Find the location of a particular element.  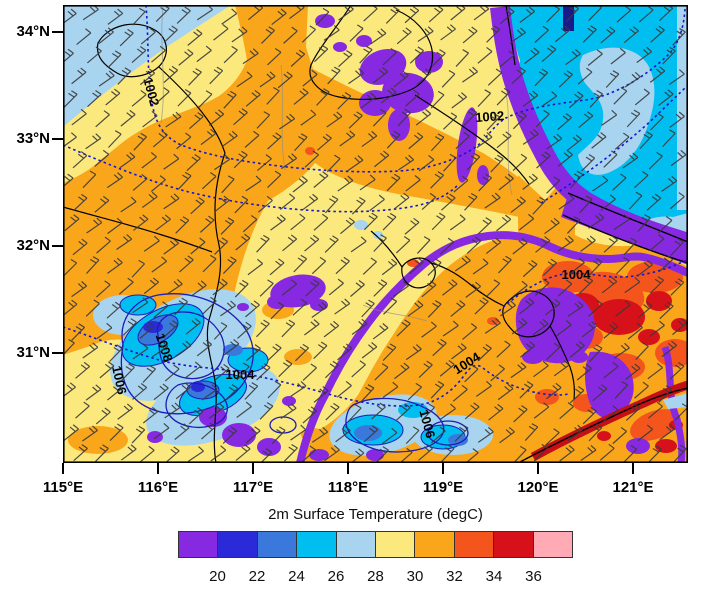

colorbar-tick-label: 30 is located at coordinates (415, 576).